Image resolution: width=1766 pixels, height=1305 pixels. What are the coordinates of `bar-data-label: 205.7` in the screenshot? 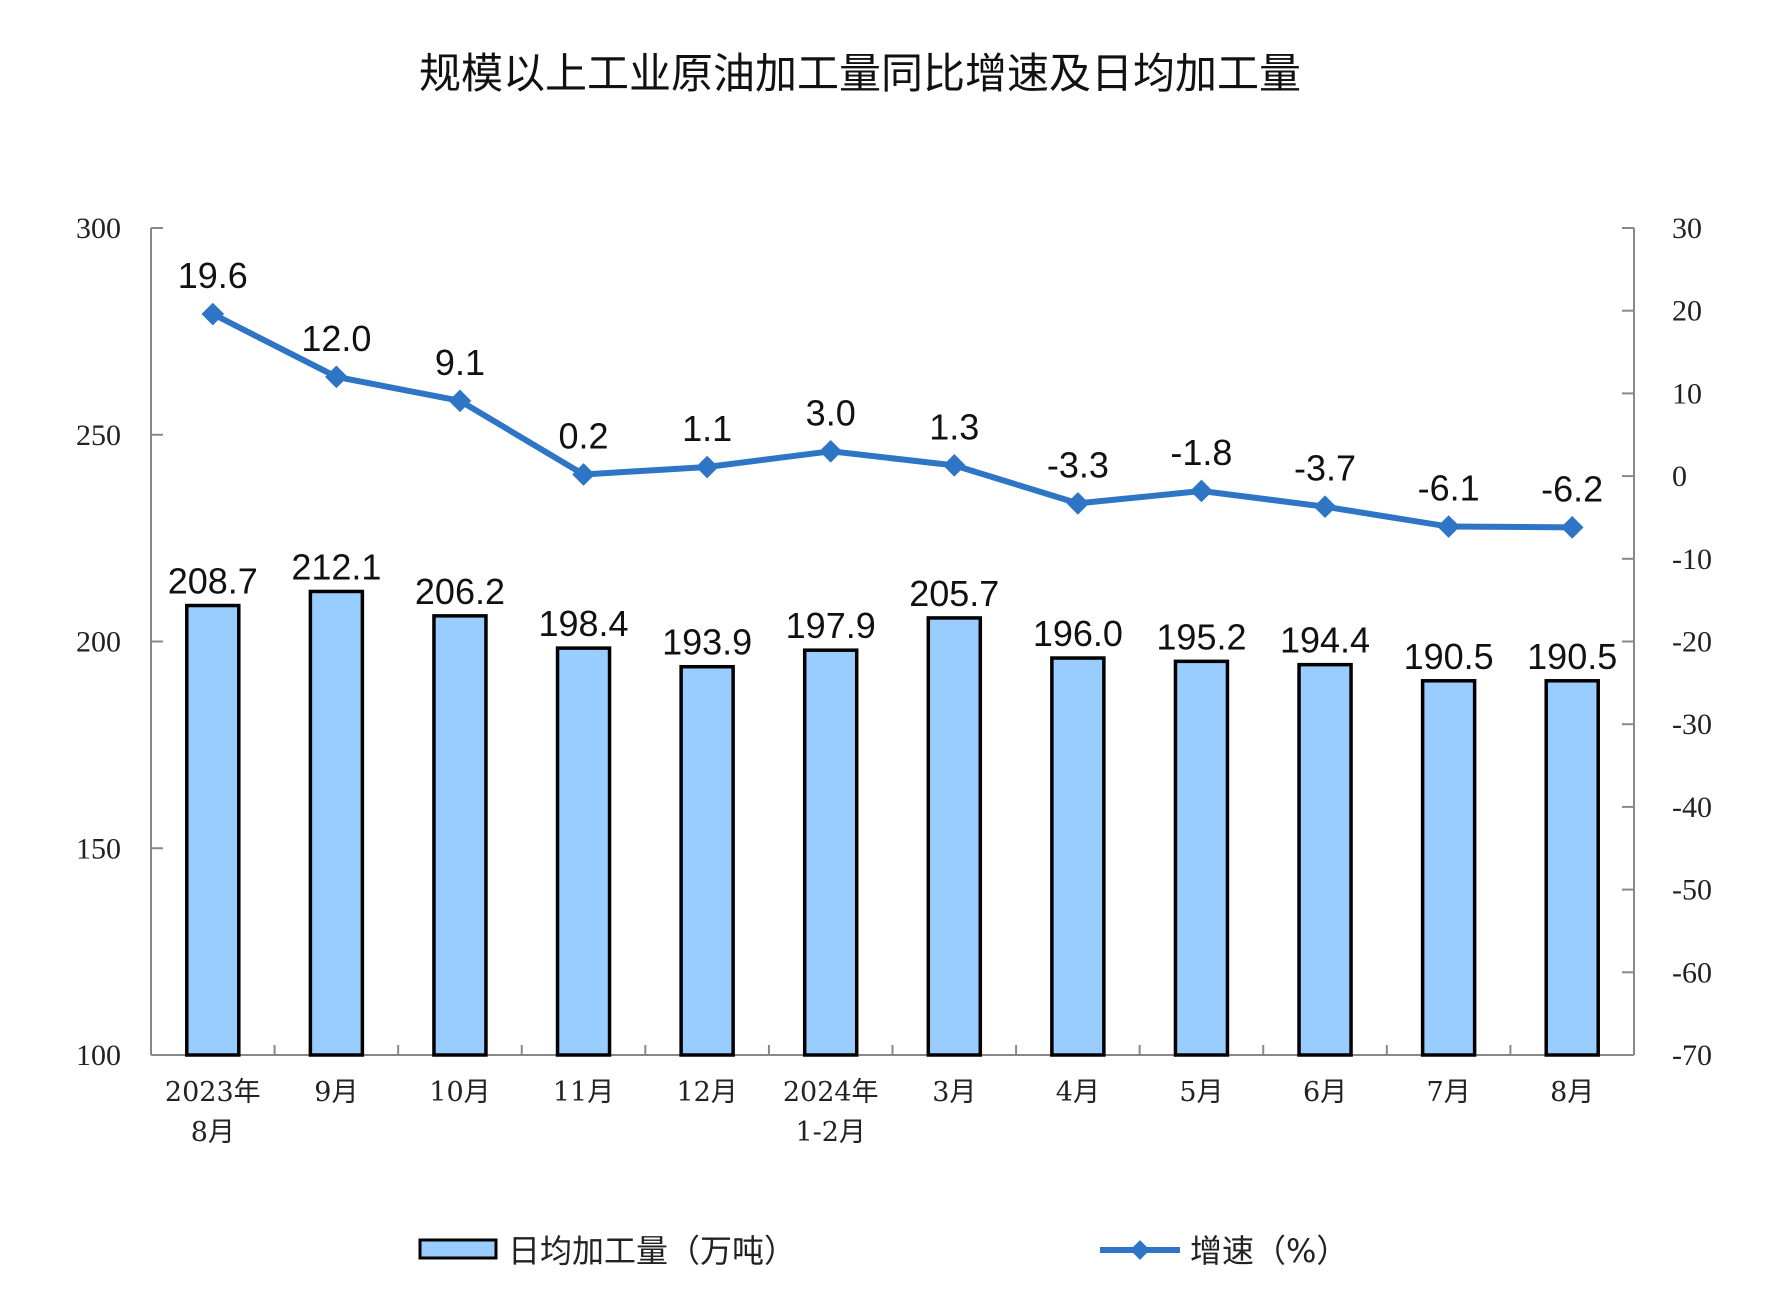 It's located at (954, 593).